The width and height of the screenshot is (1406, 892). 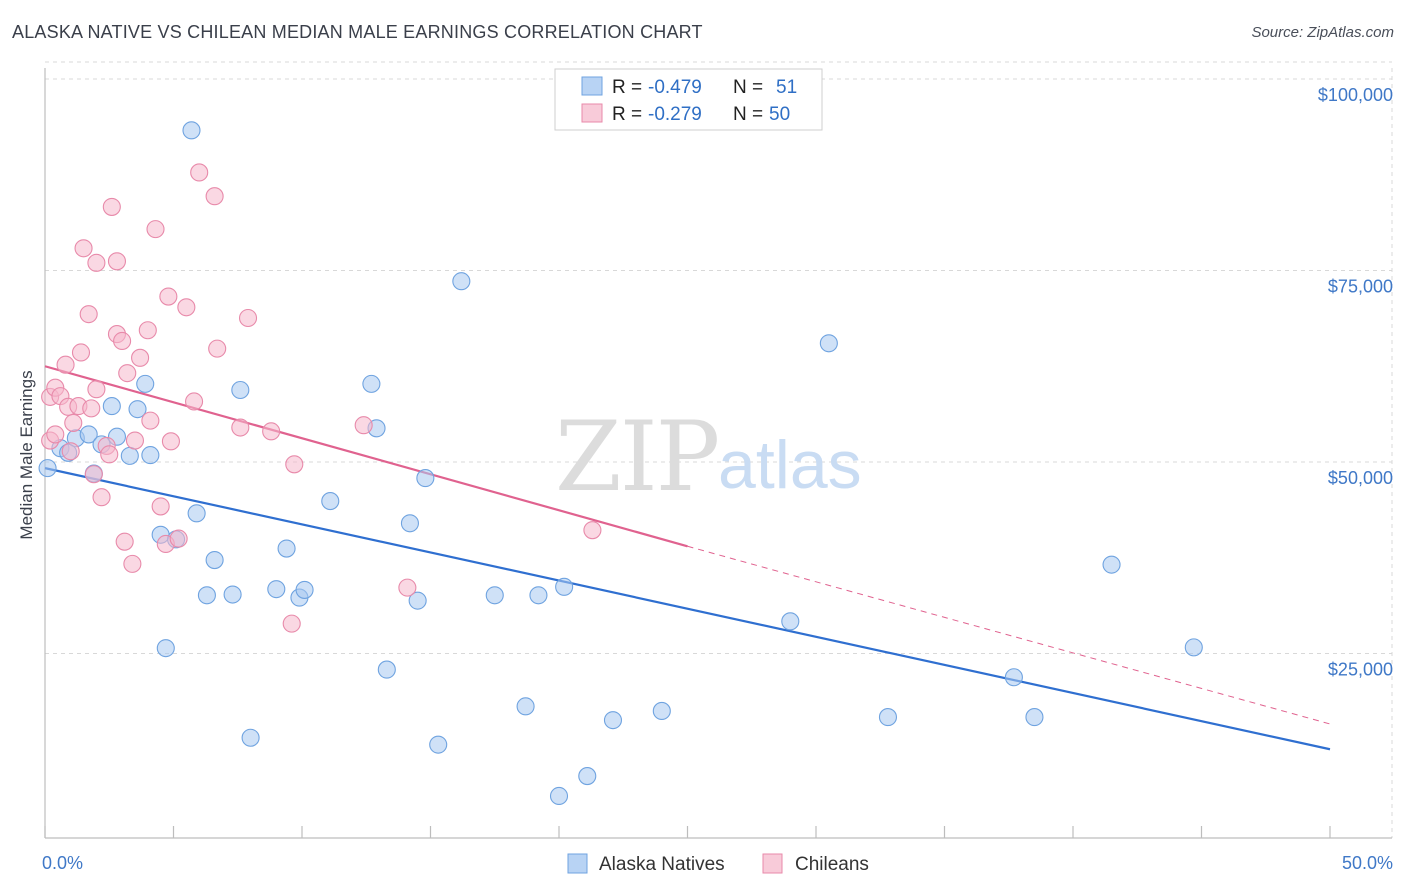 What do you see at coordinates (1360, 670) in the screenshot?
I see `y-tick-label-0: $25,000` at bounding box center [1360, 670].